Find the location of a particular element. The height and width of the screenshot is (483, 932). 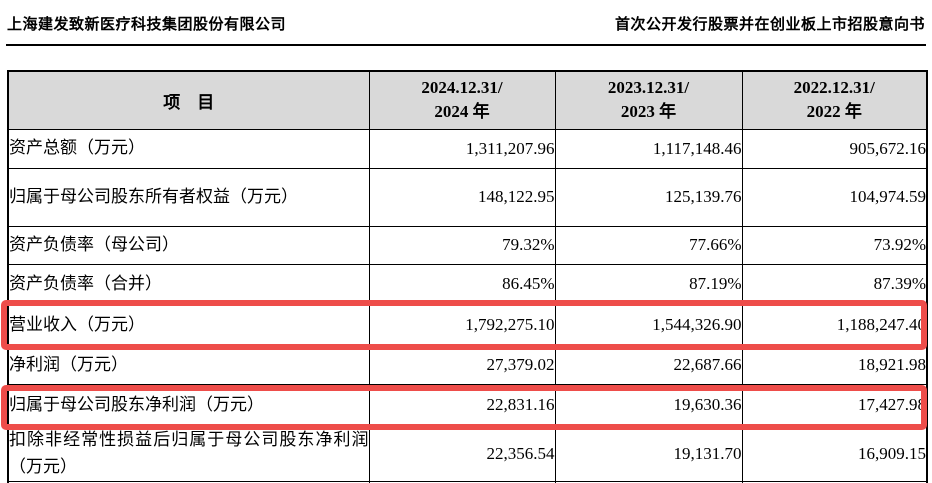

column-header-2022: 2022.12.31/ 2022 年 is located at coordinates (834, 100).